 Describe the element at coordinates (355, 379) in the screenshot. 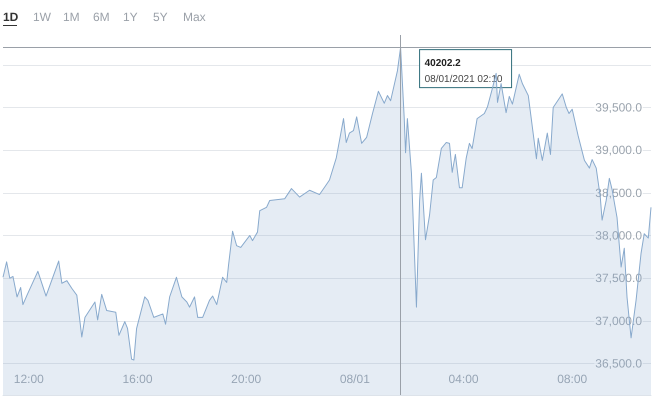

I see `x-tick-label: 08/01` at that location.